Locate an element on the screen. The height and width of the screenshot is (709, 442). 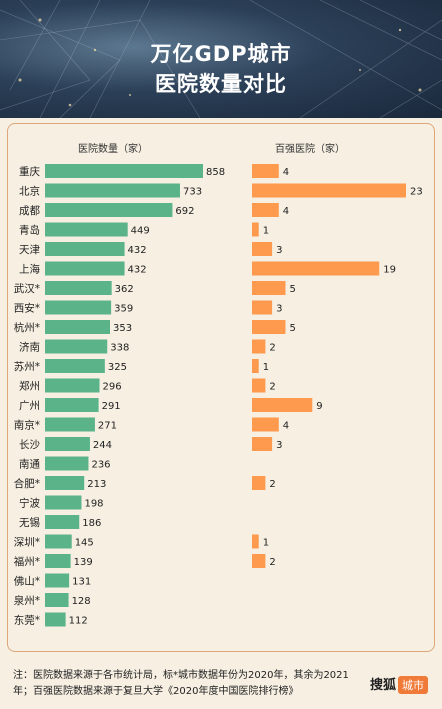
hospital-count-value: 359 is located at coordinates (123, 309).